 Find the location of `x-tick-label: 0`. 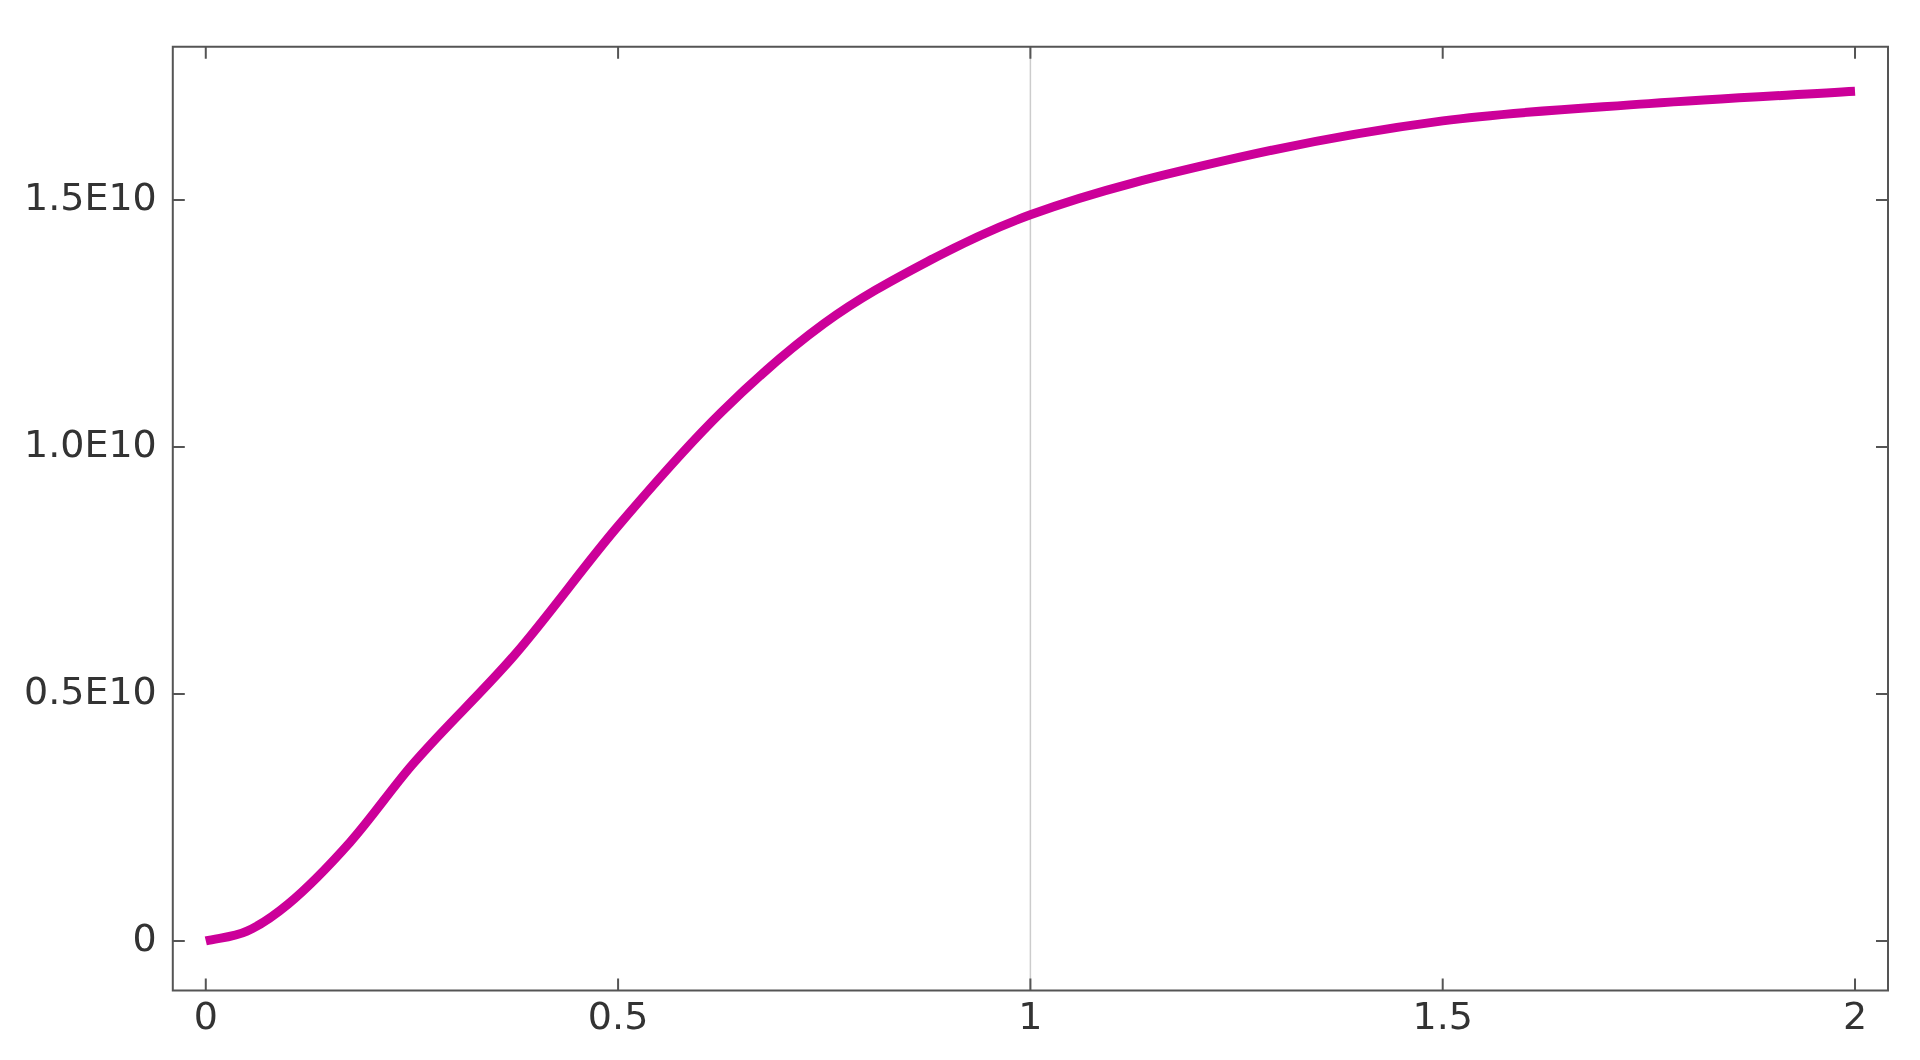

x-tick-label: 0 is located at coordinates (205, 1016).